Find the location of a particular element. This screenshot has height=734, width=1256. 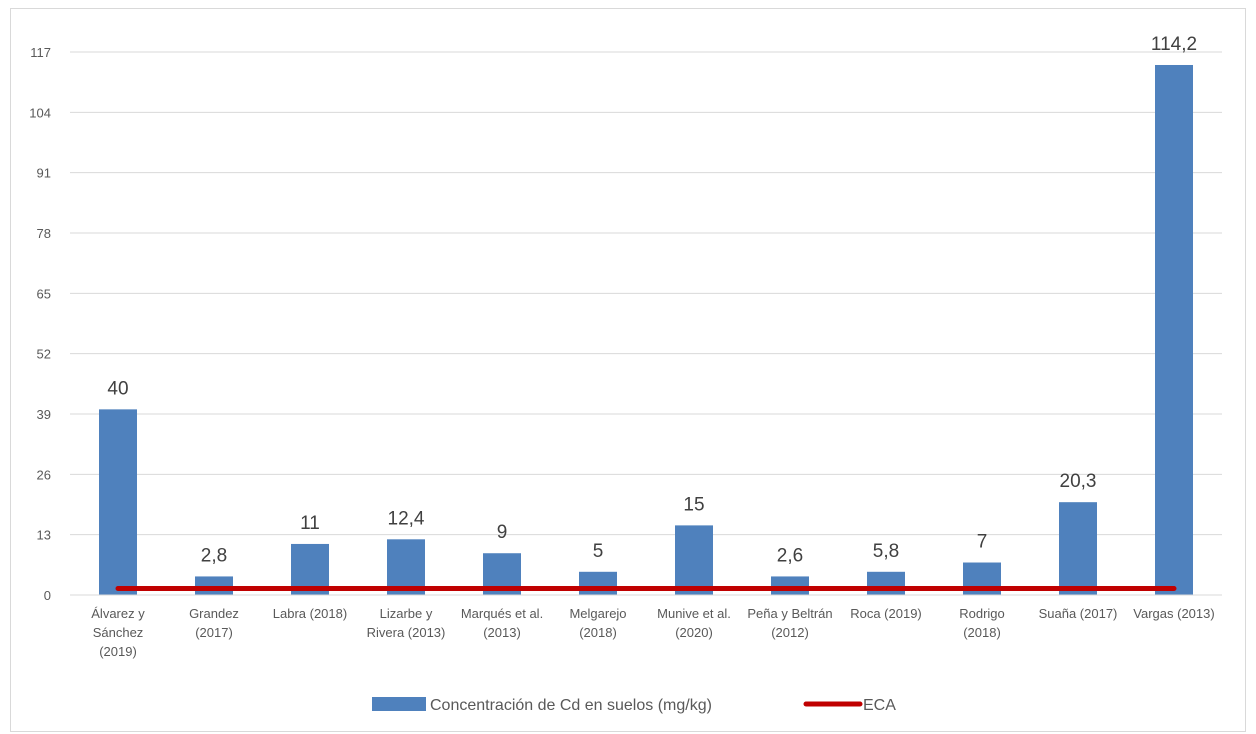

x-tick-label-line: (2013) is located at coordinates (502, 632).